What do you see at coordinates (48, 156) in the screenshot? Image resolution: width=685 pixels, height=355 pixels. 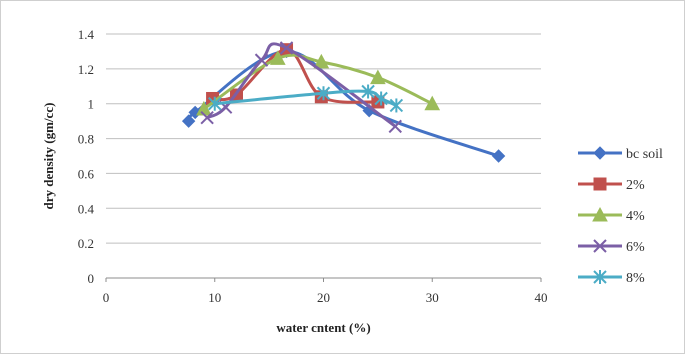 I see `y-axis-title: dry density (gm/cc)` at bounding box center [48, 156].